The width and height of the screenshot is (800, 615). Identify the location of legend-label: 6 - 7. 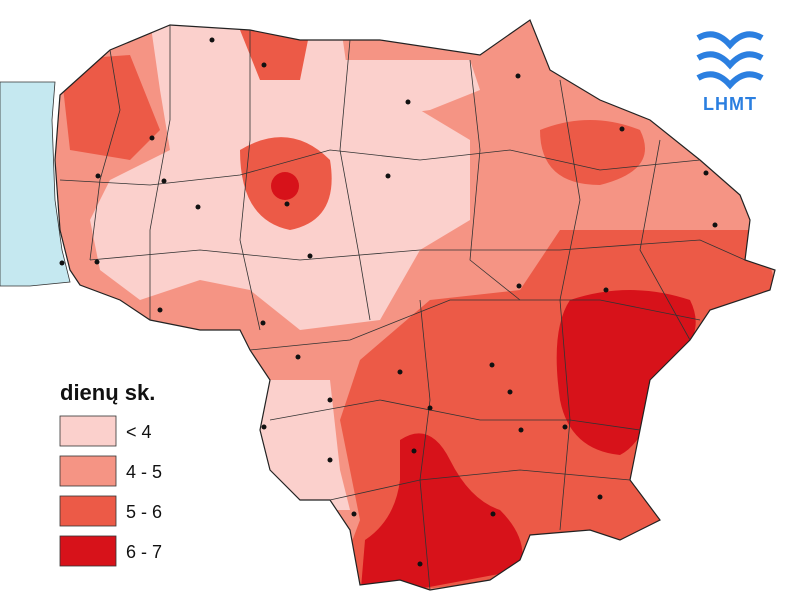
(144, 552).